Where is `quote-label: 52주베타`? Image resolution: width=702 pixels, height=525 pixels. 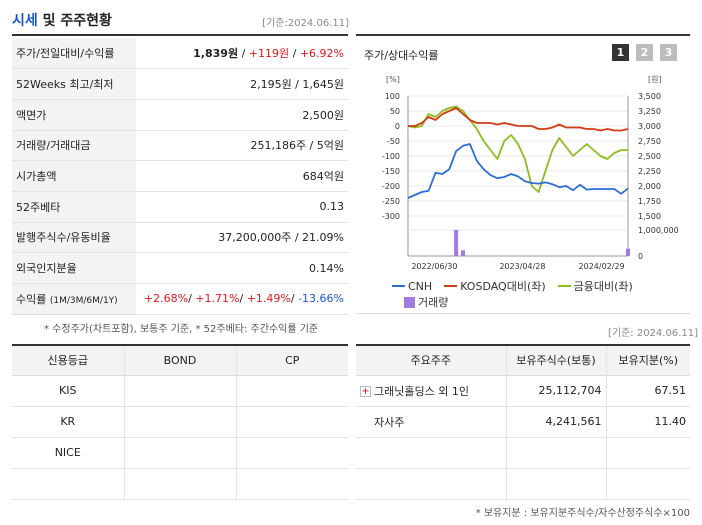 quote-label: 52주베타 is located at coordinates (74, 207).